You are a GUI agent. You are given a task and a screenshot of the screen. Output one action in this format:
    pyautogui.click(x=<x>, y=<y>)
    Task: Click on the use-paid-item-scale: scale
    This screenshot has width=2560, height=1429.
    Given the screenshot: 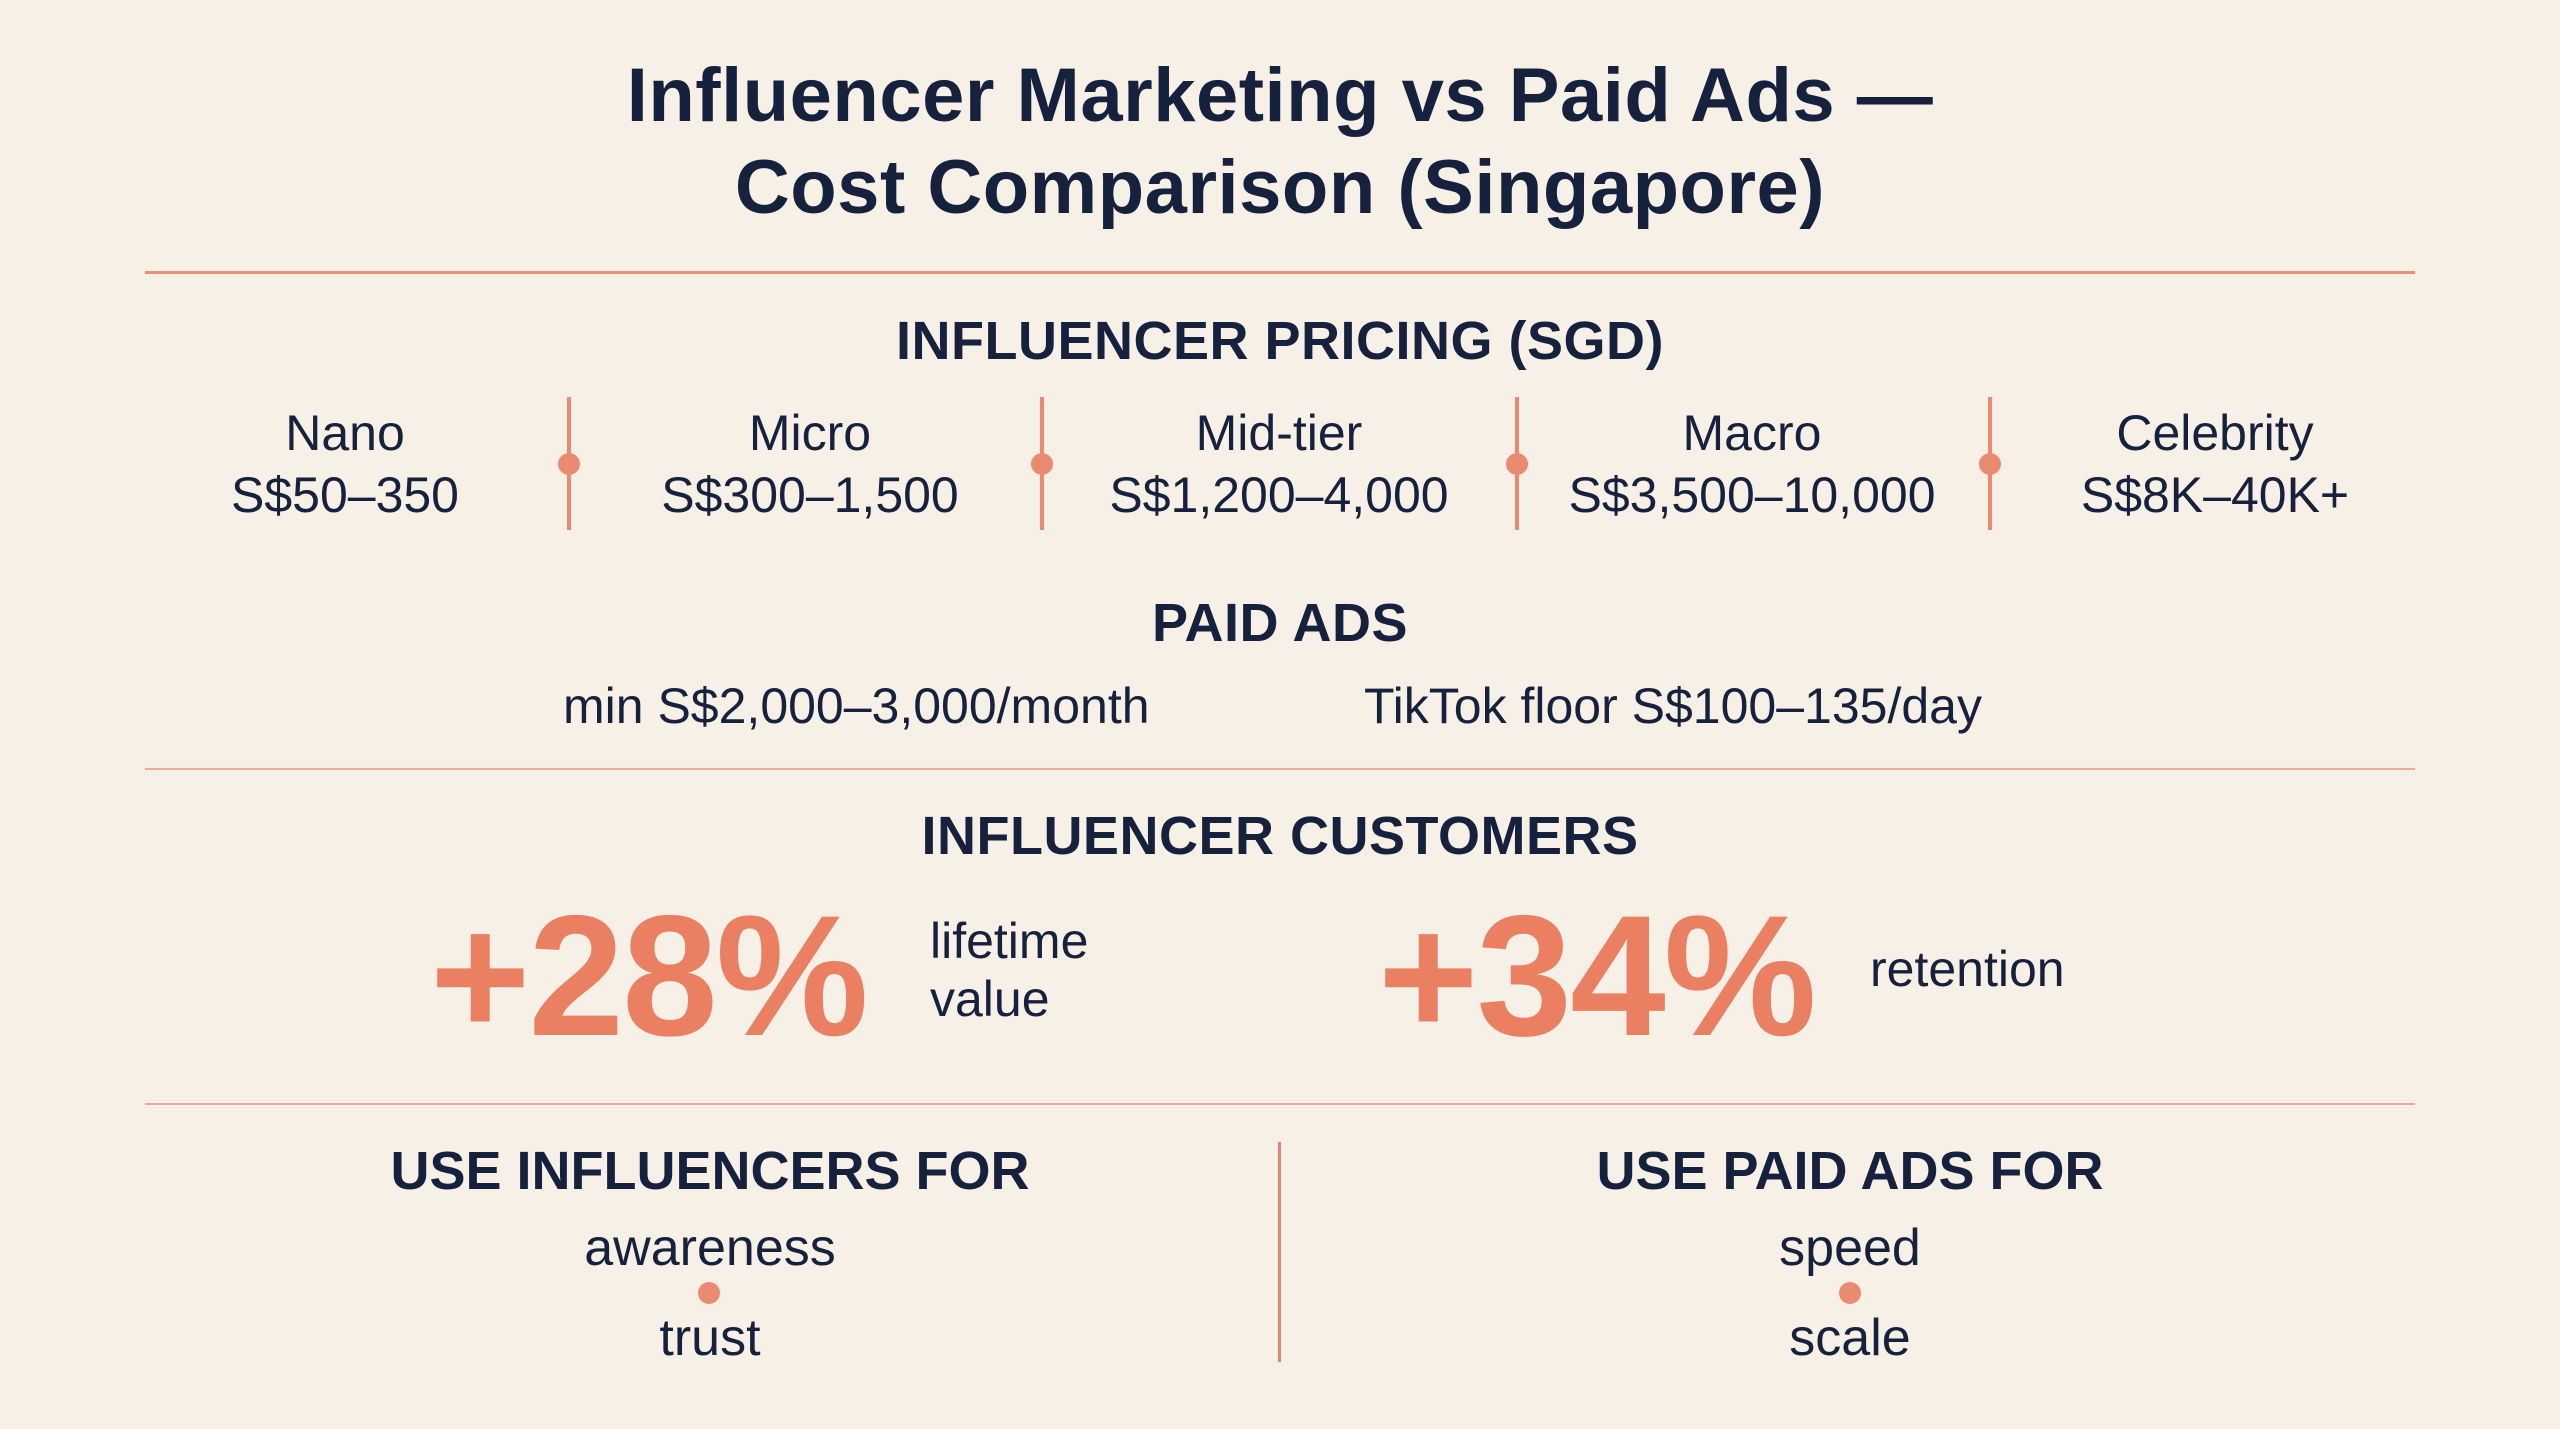 What is the action you would take?
    pyautogui.click(x=1850, y=1338)
    